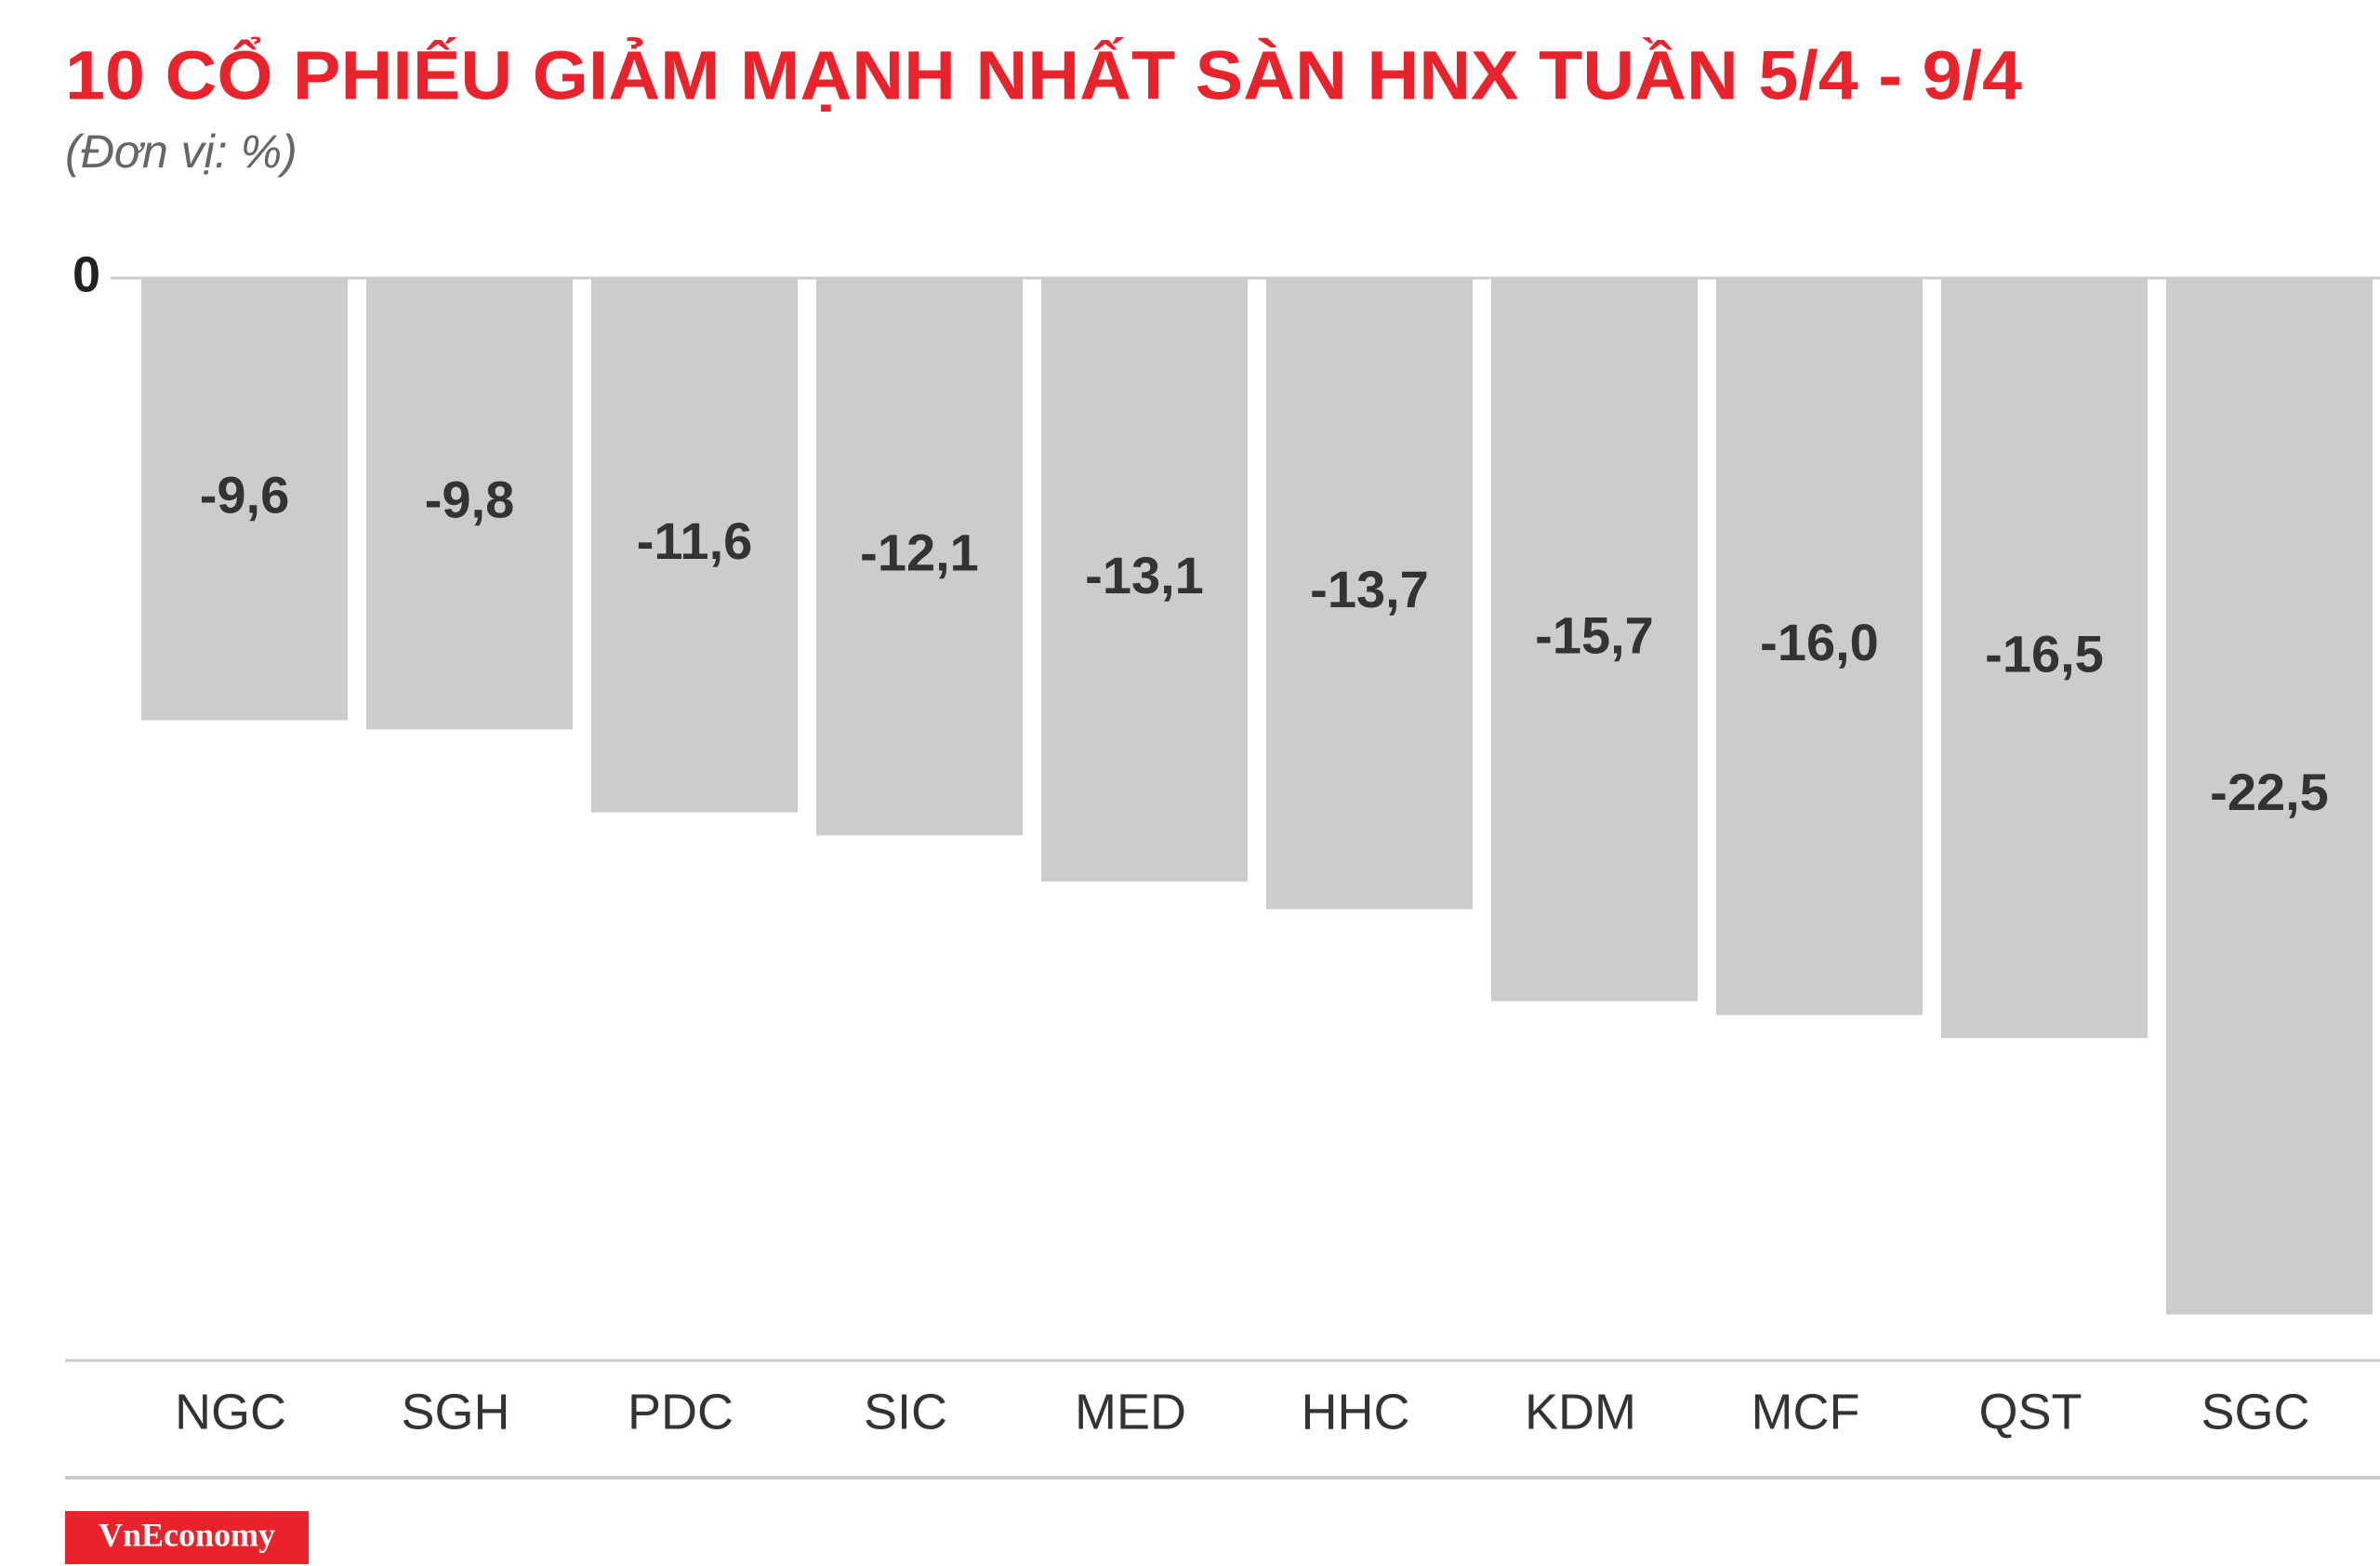 This screenshot has width=2380, height=1566. Describe the element at coordinates (1130, 1412) in the screenshot. I see `x-tick-label: MED` at that location.